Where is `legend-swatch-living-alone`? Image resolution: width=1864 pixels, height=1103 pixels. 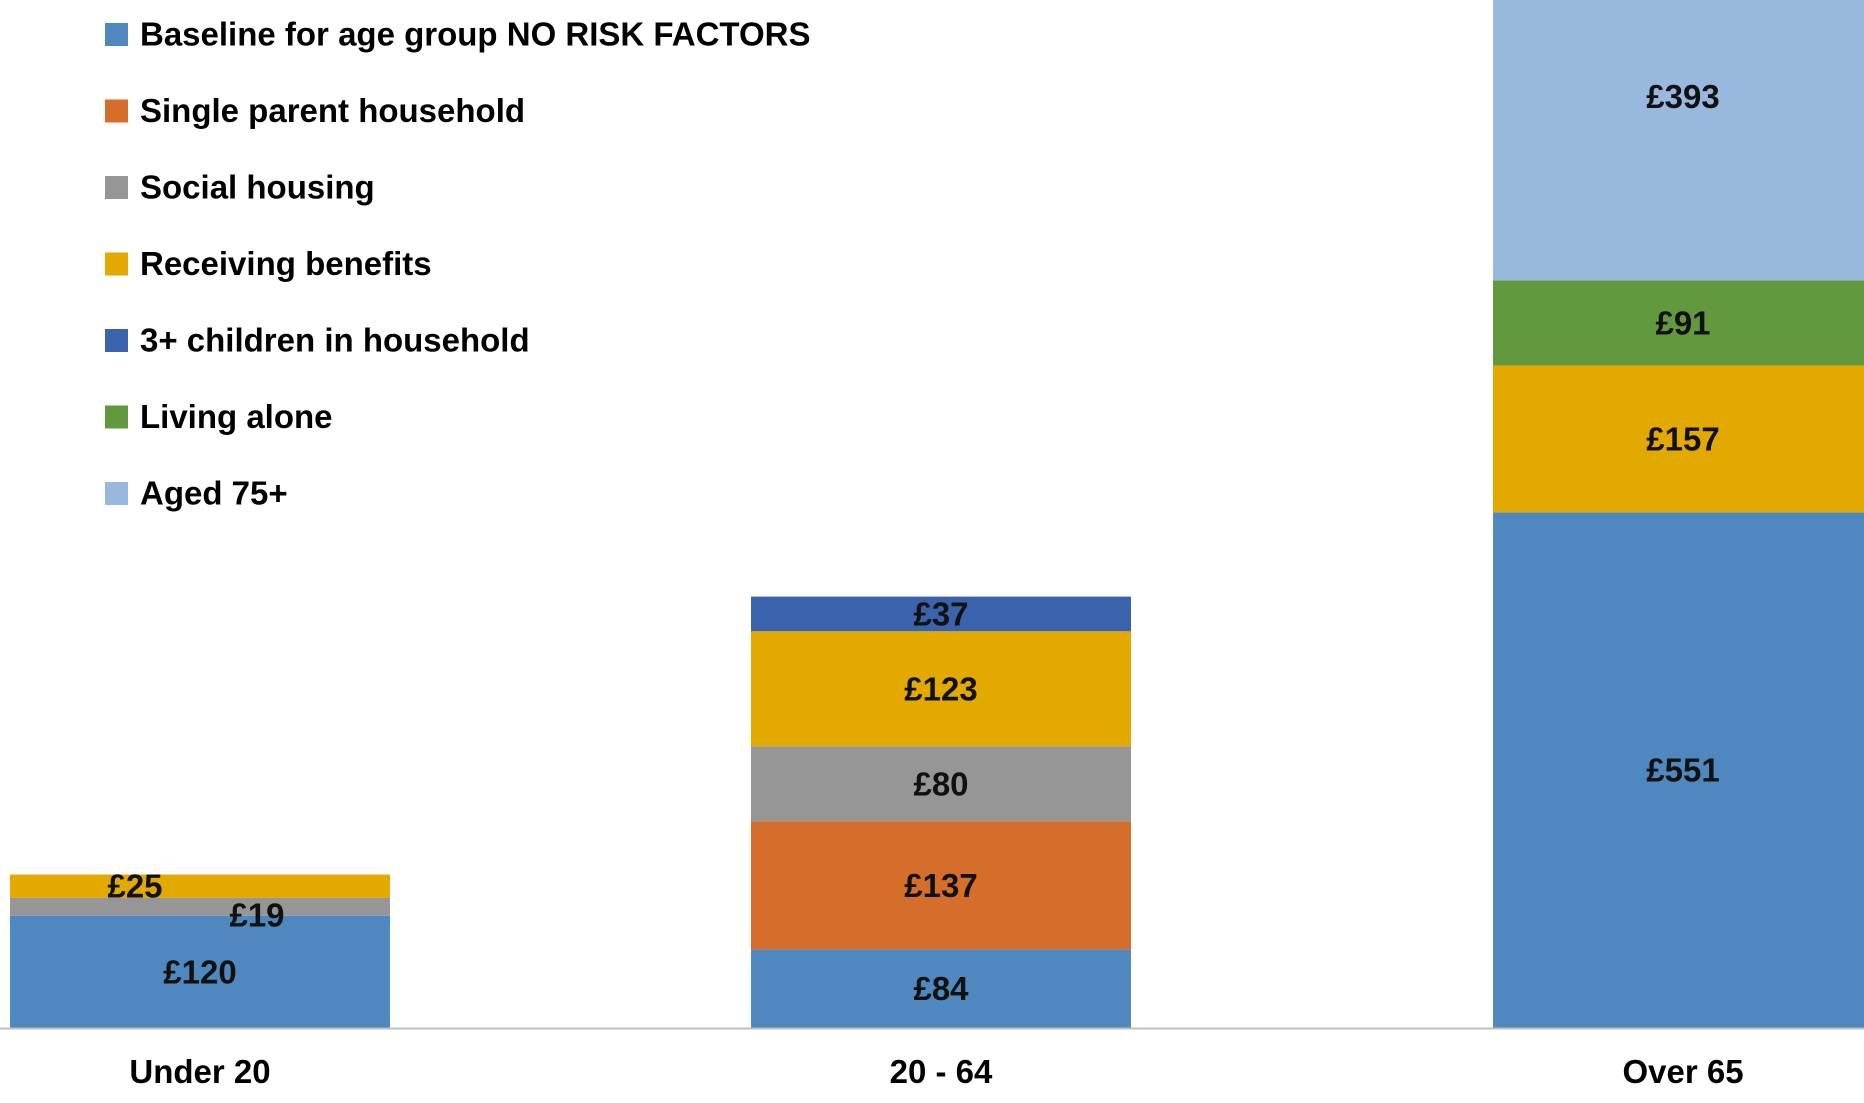 legend-swatch-living-alone is located at coordinates (116, 417).